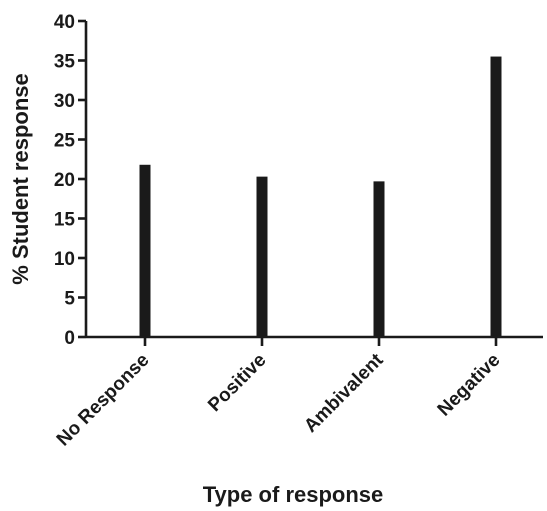  I want to click on y-axis-title: % Student response, so click(20, 178).